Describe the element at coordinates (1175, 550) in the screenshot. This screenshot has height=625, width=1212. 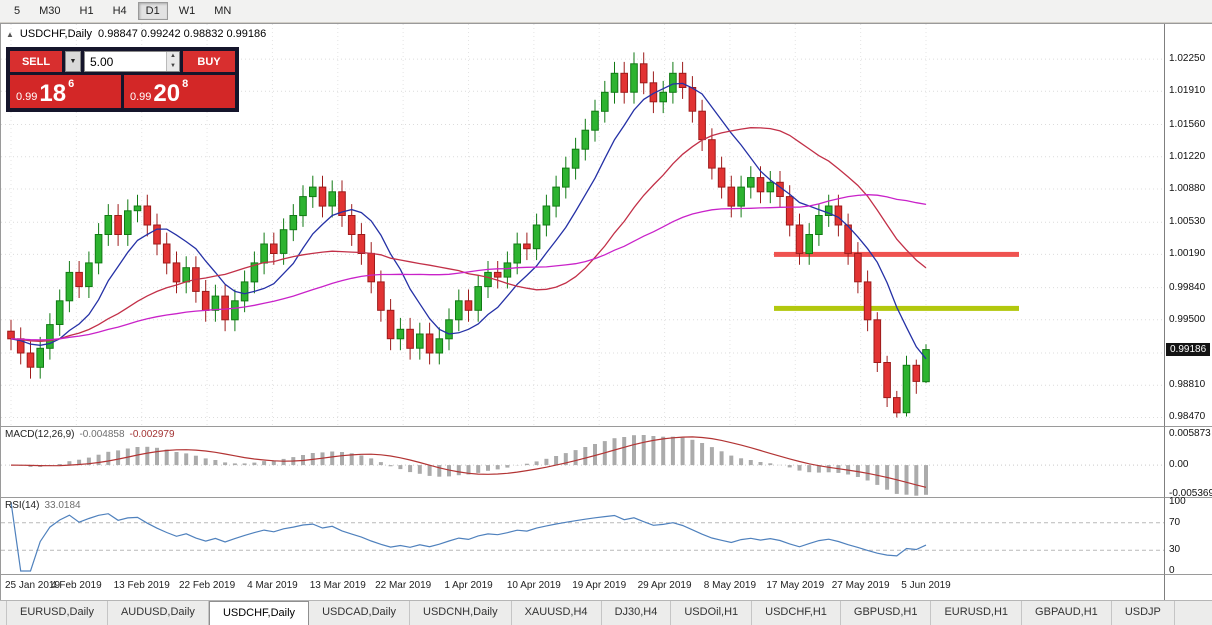
I see `rsi-scale-label: 30` at that location.